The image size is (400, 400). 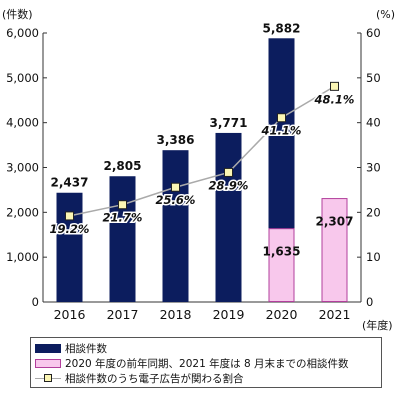 I want to click on left-axis-unit: (件数), so click(x=17, y=14).